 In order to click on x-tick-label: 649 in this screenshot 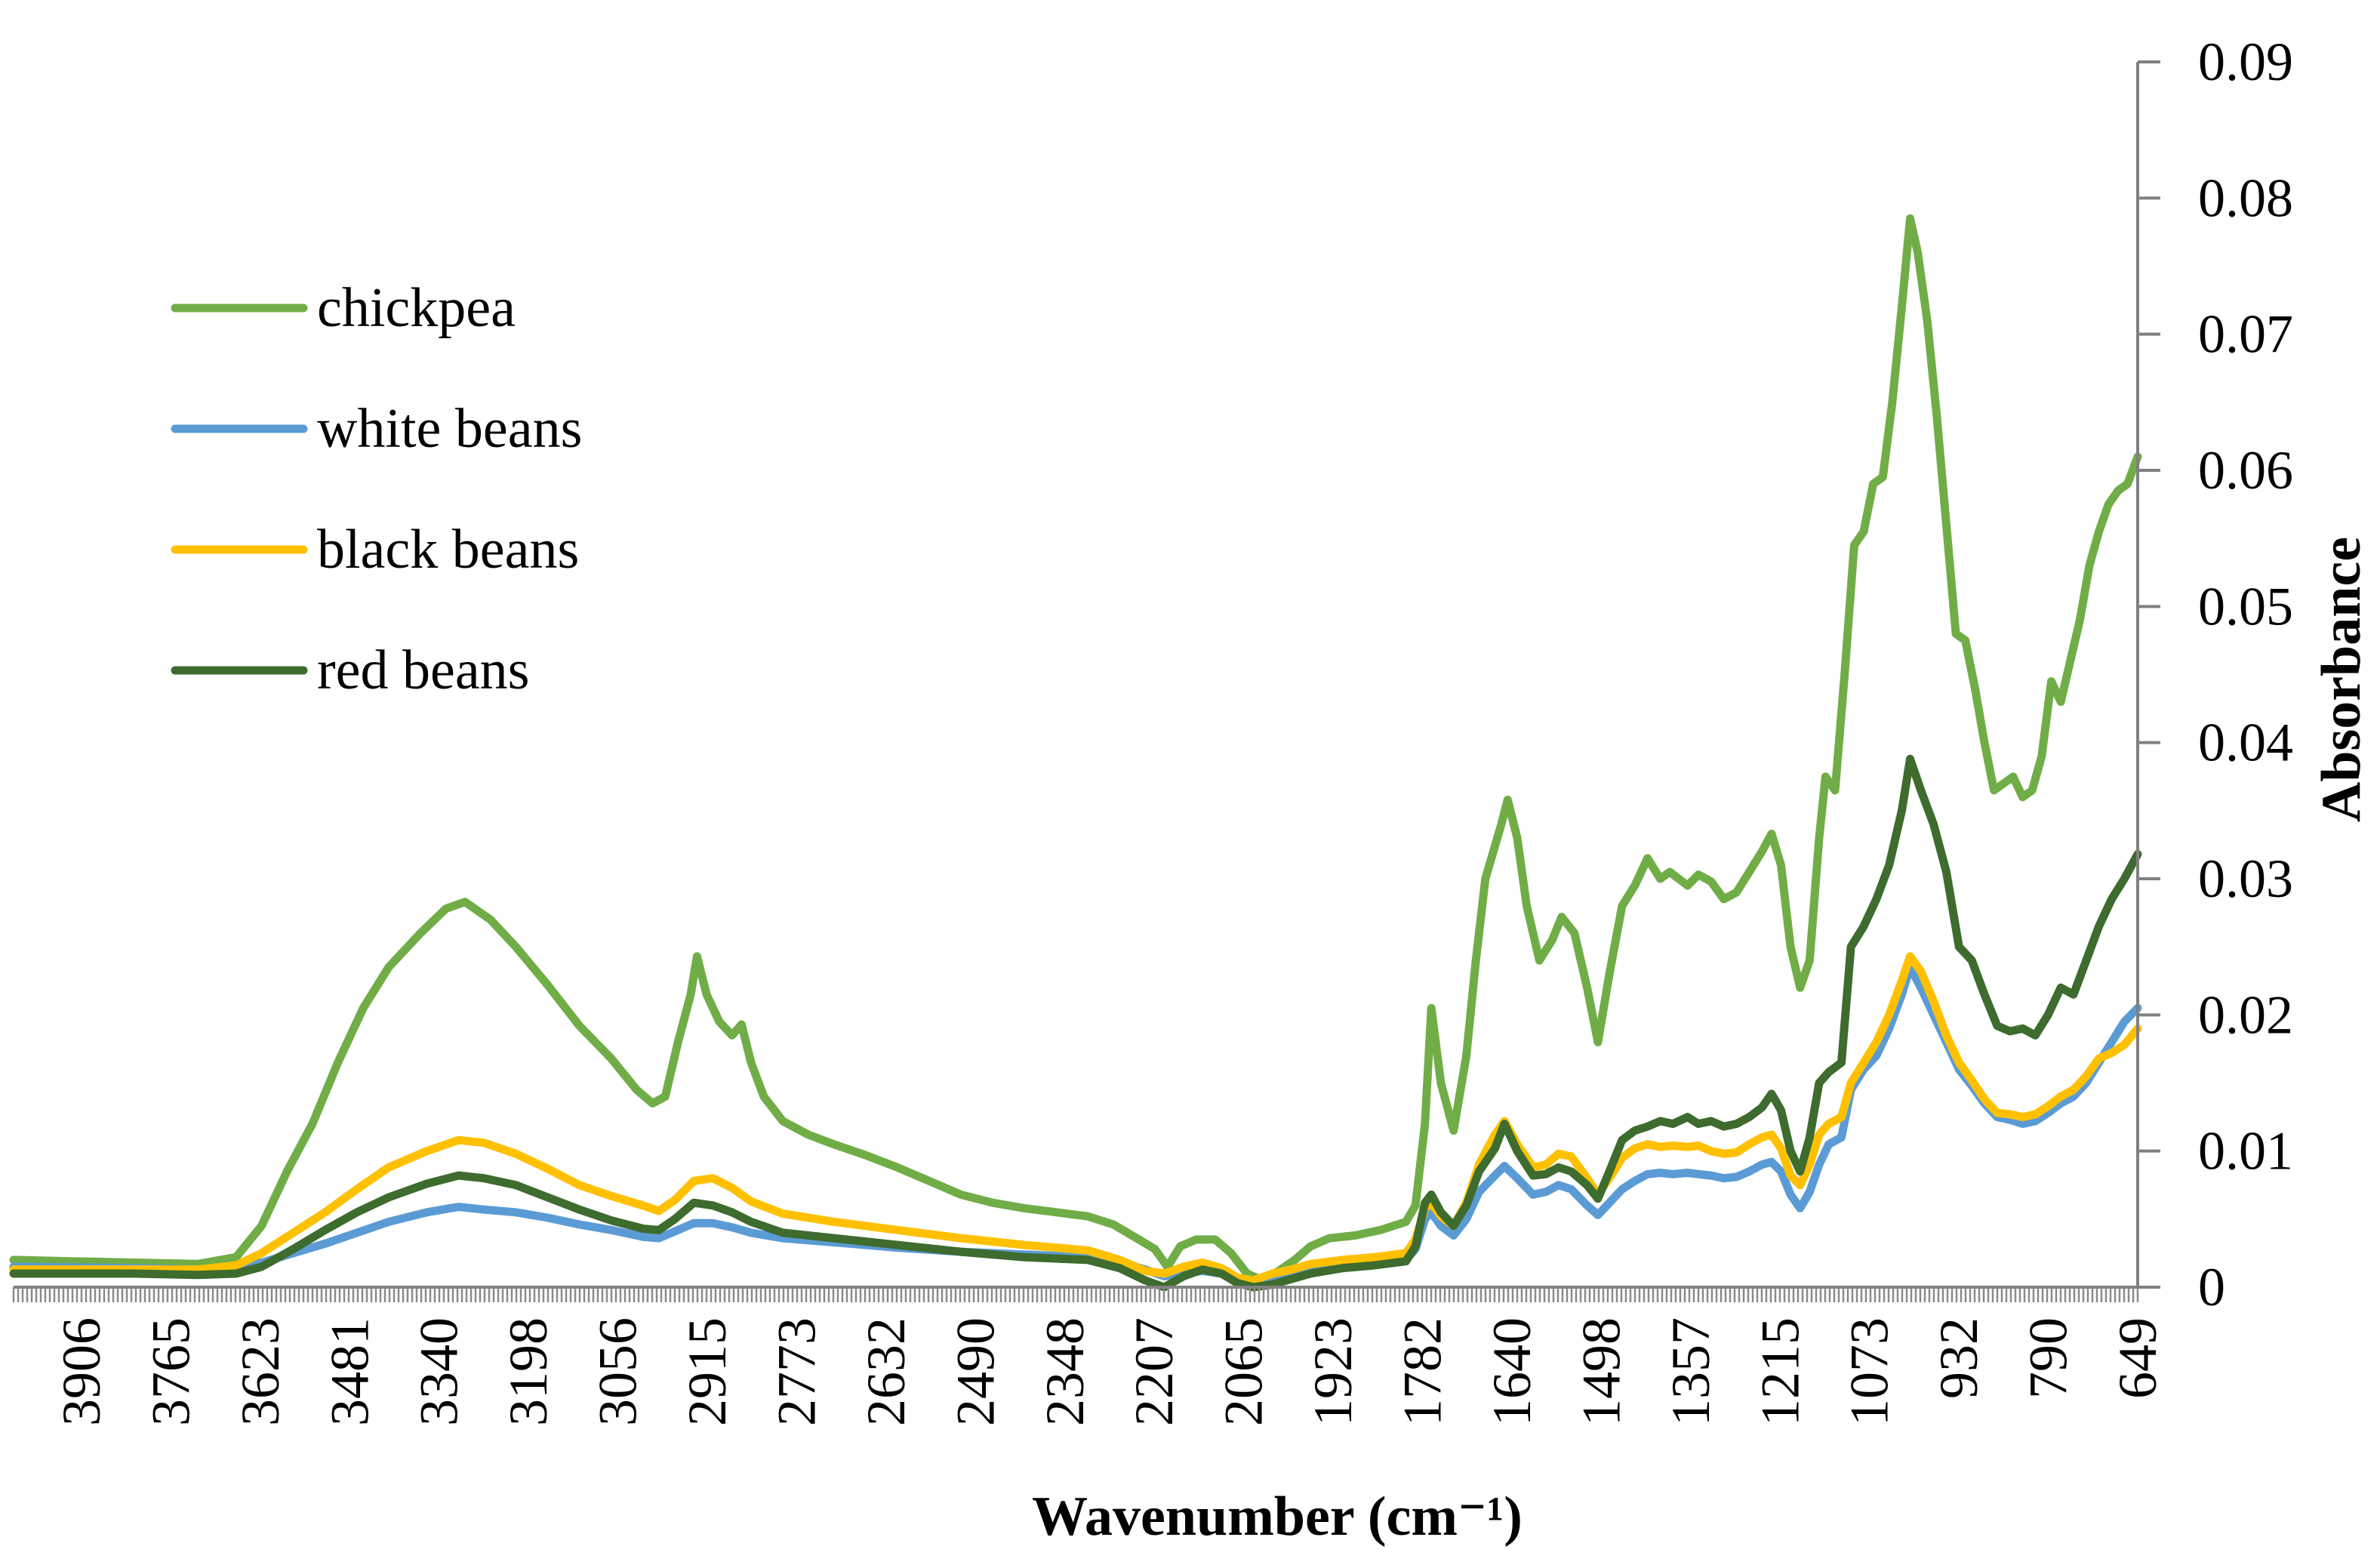, I will do `click(2138, 1358)`.